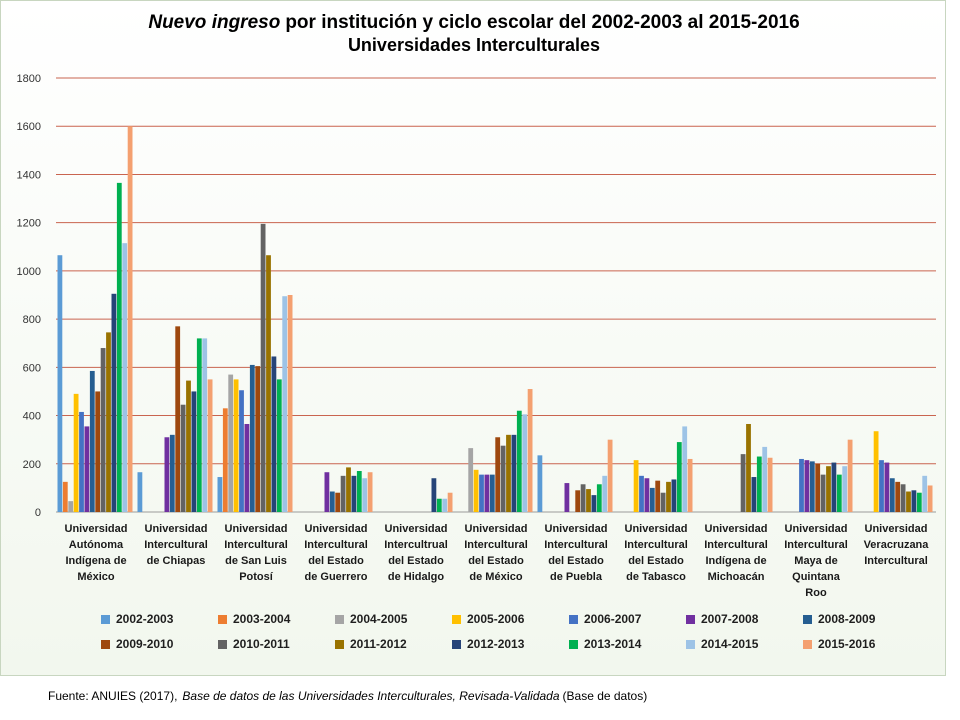 The height and width of the screenshot is (720, 960). I want to click on legend-item: 2007-2008, so click(744, 619).